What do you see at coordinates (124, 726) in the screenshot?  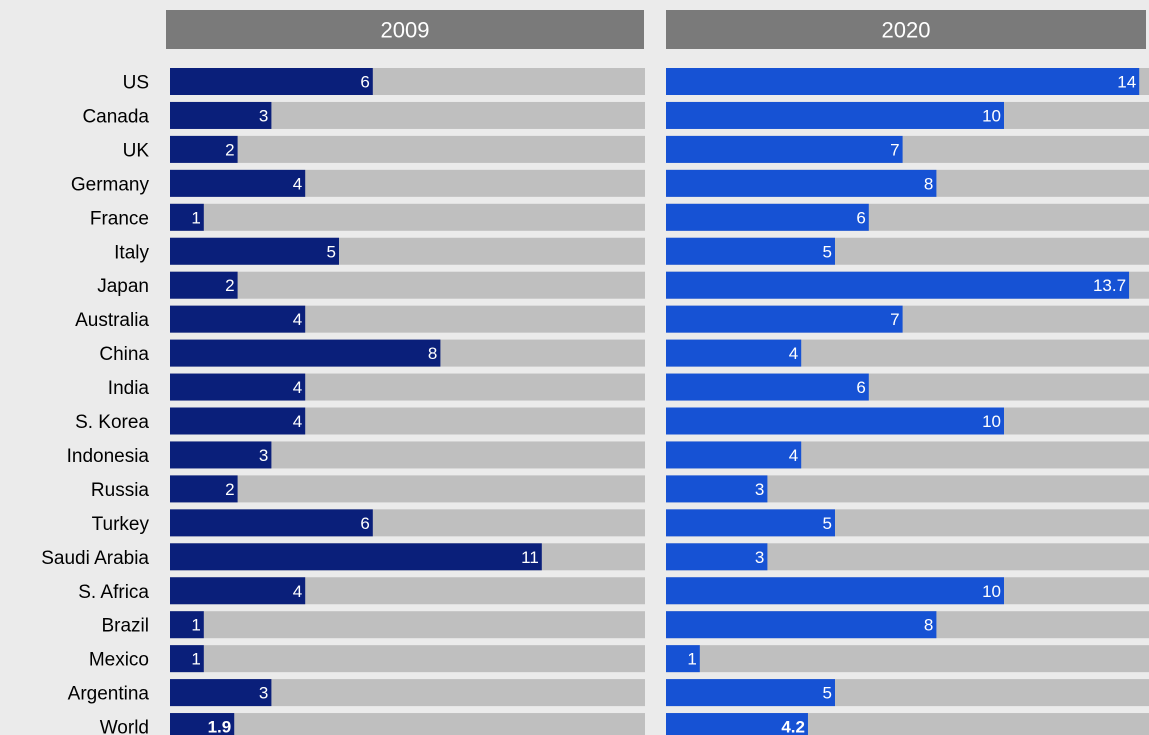 I see `category-label: World` at bounding box center [124, 726].